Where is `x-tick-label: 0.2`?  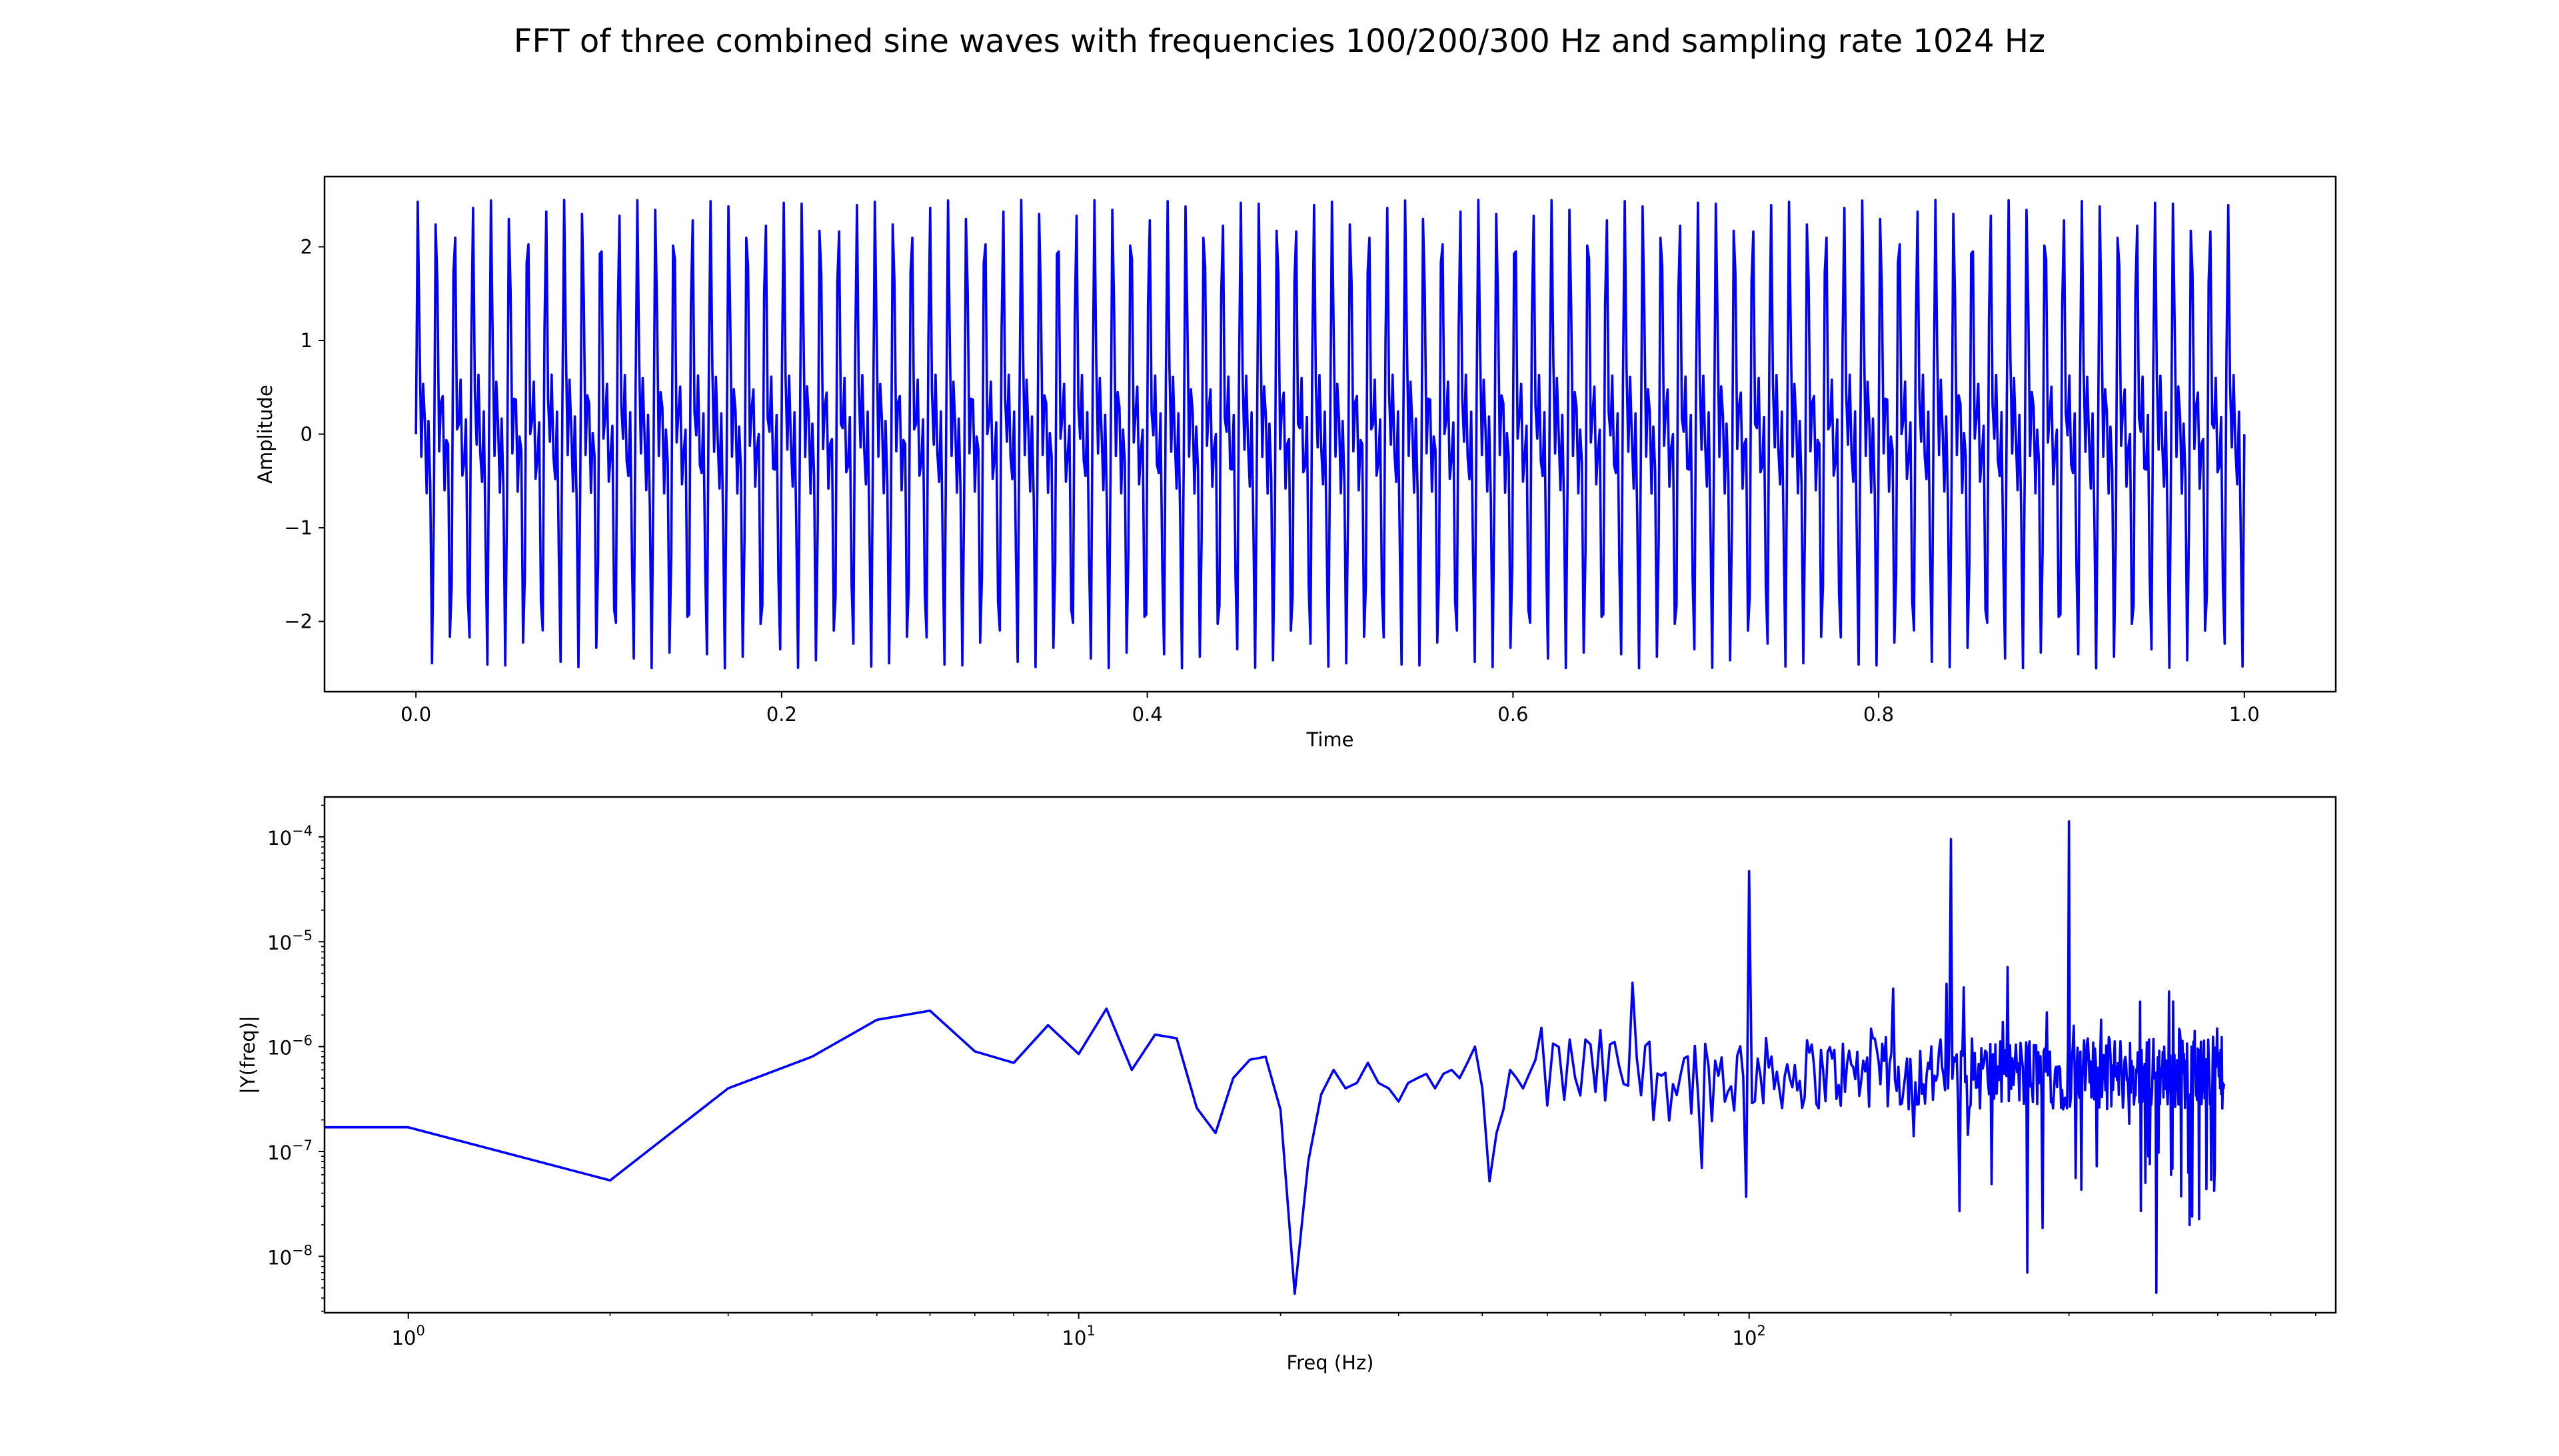
x-tick-label: 0.2 is located at coordinates (781, 714).